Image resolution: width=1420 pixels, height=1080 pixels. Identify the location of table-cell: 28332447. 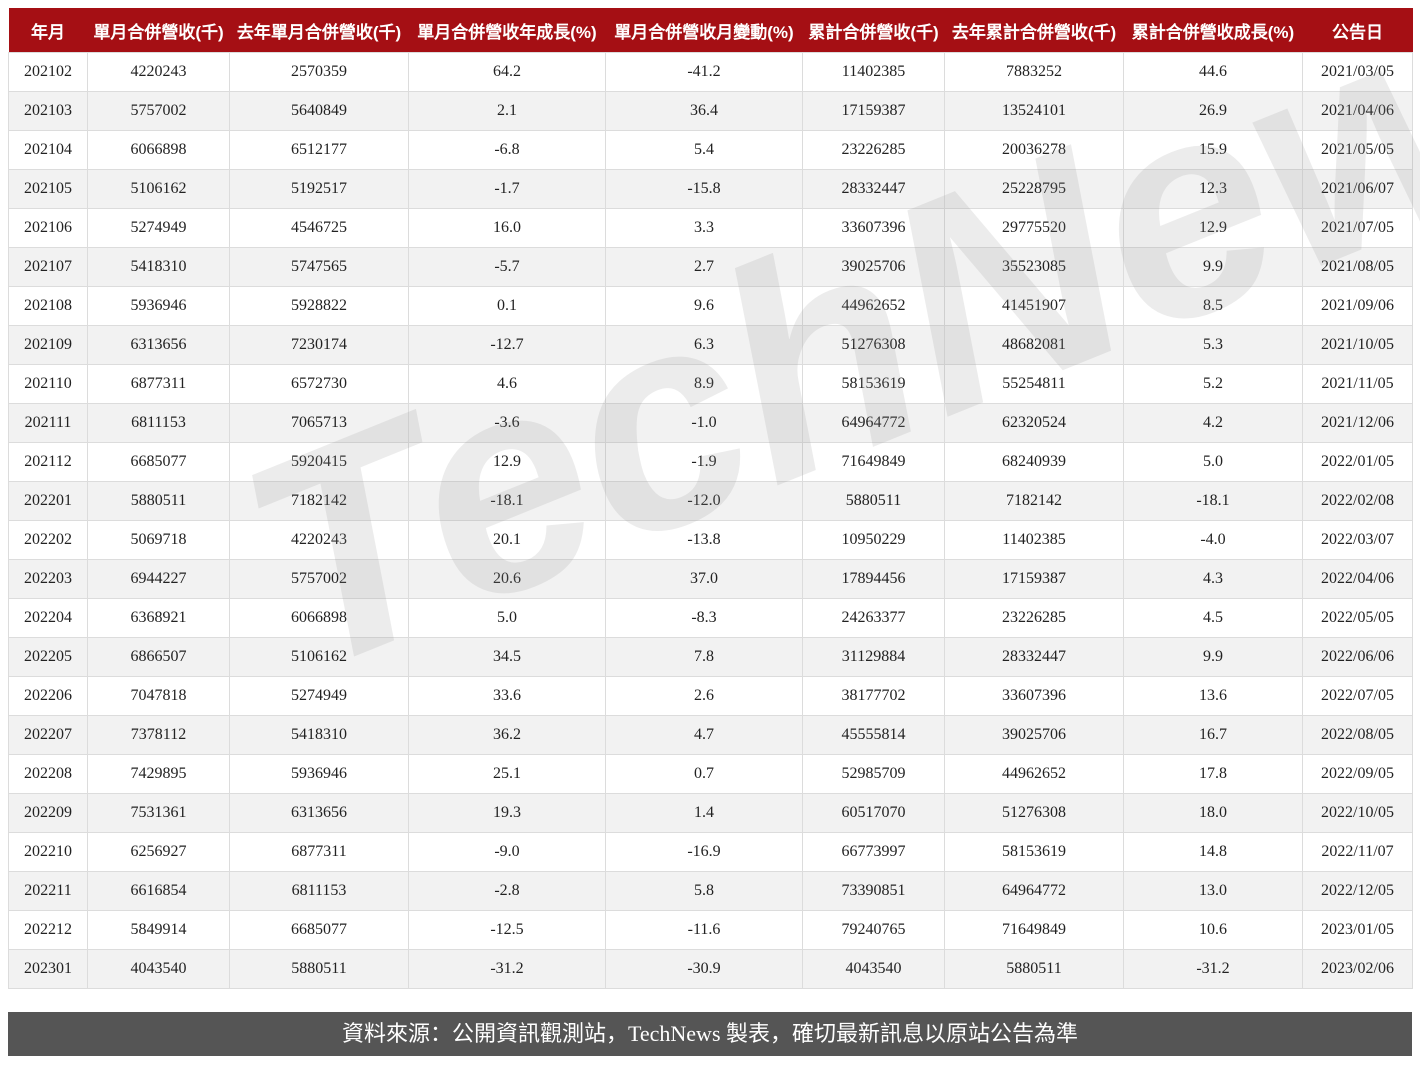
(873, 189).